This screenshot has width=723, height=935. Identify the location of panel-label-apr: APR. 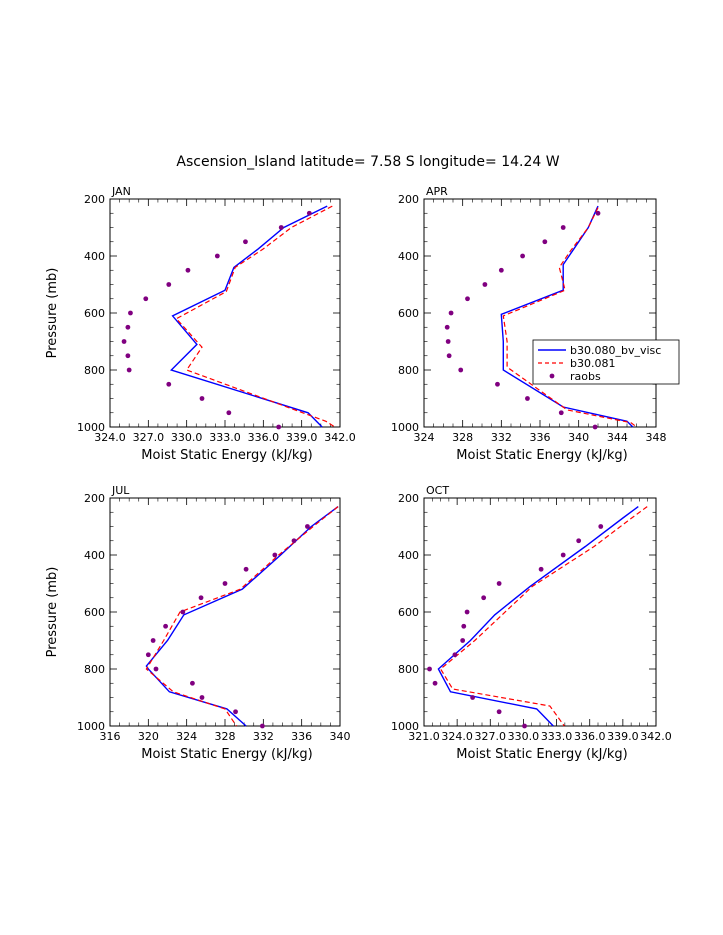
(437, 191).